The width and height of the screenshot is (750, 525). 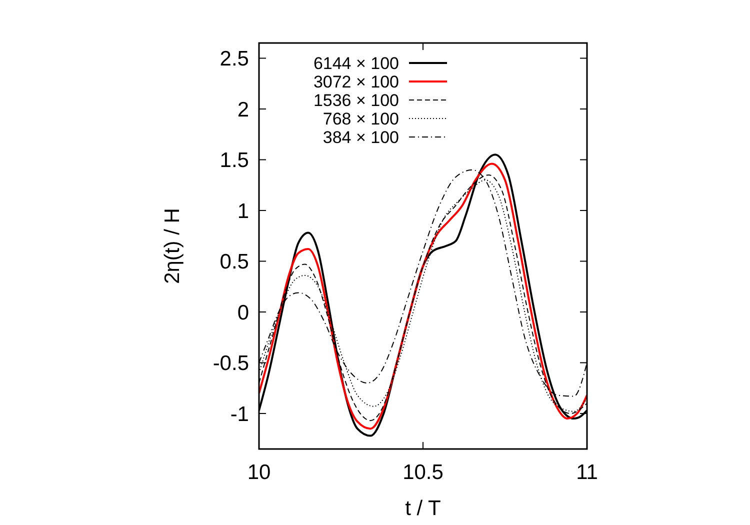 What do you see at coordinates (234, 262) in the screenshot?
I see `y-tick-label: 0.5` at bounding box center [234, 262].